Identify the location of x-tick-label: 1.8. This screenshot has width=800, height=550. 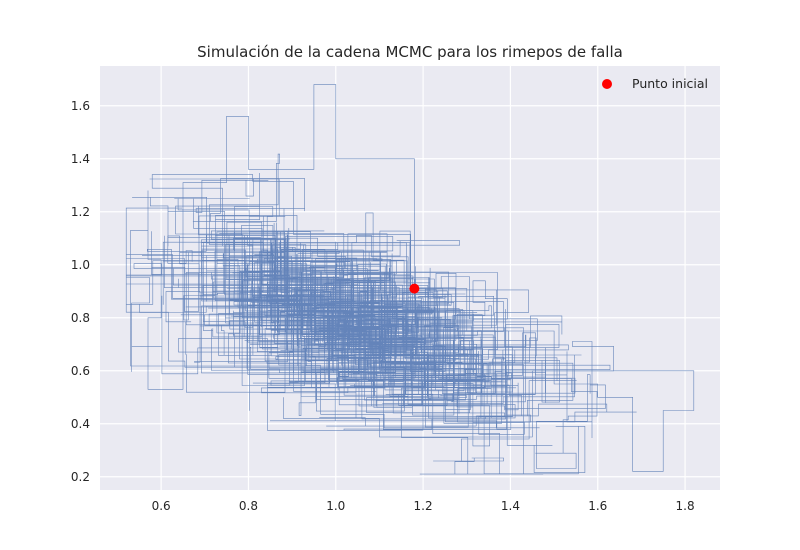
(685, 506).